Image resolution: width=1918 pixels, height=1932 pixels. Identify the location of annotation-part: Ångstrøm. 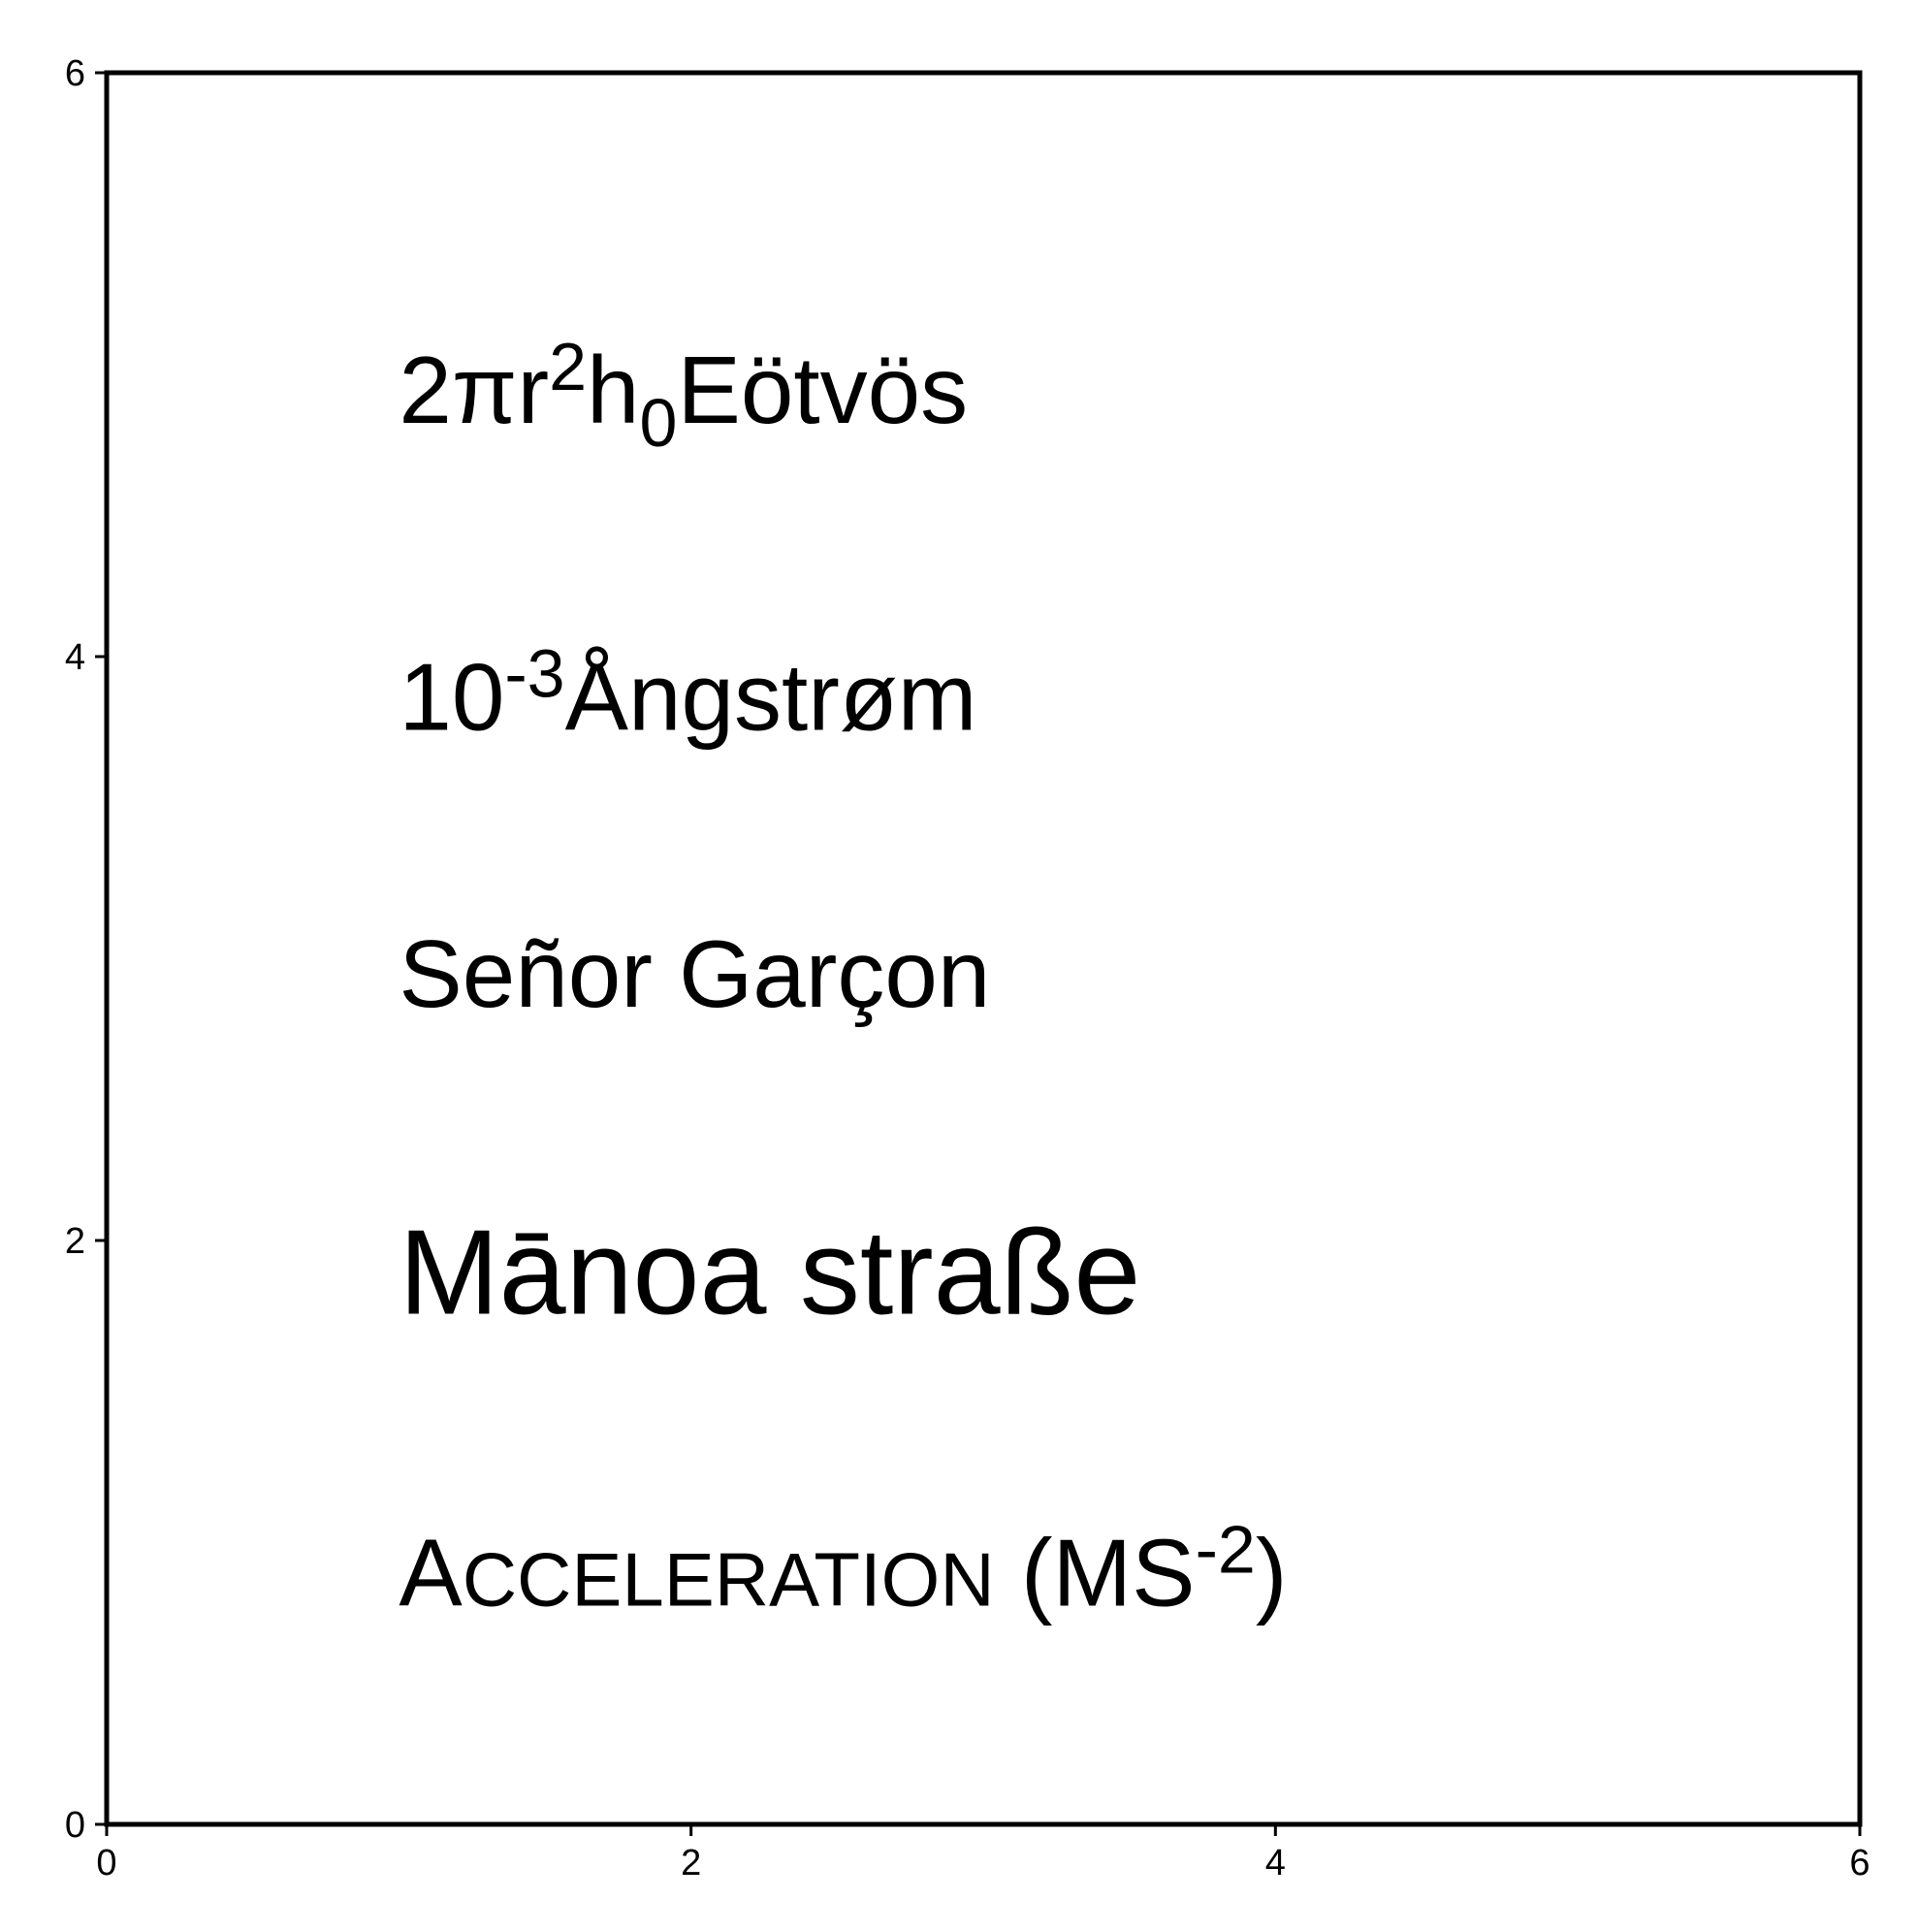
(771, 696).